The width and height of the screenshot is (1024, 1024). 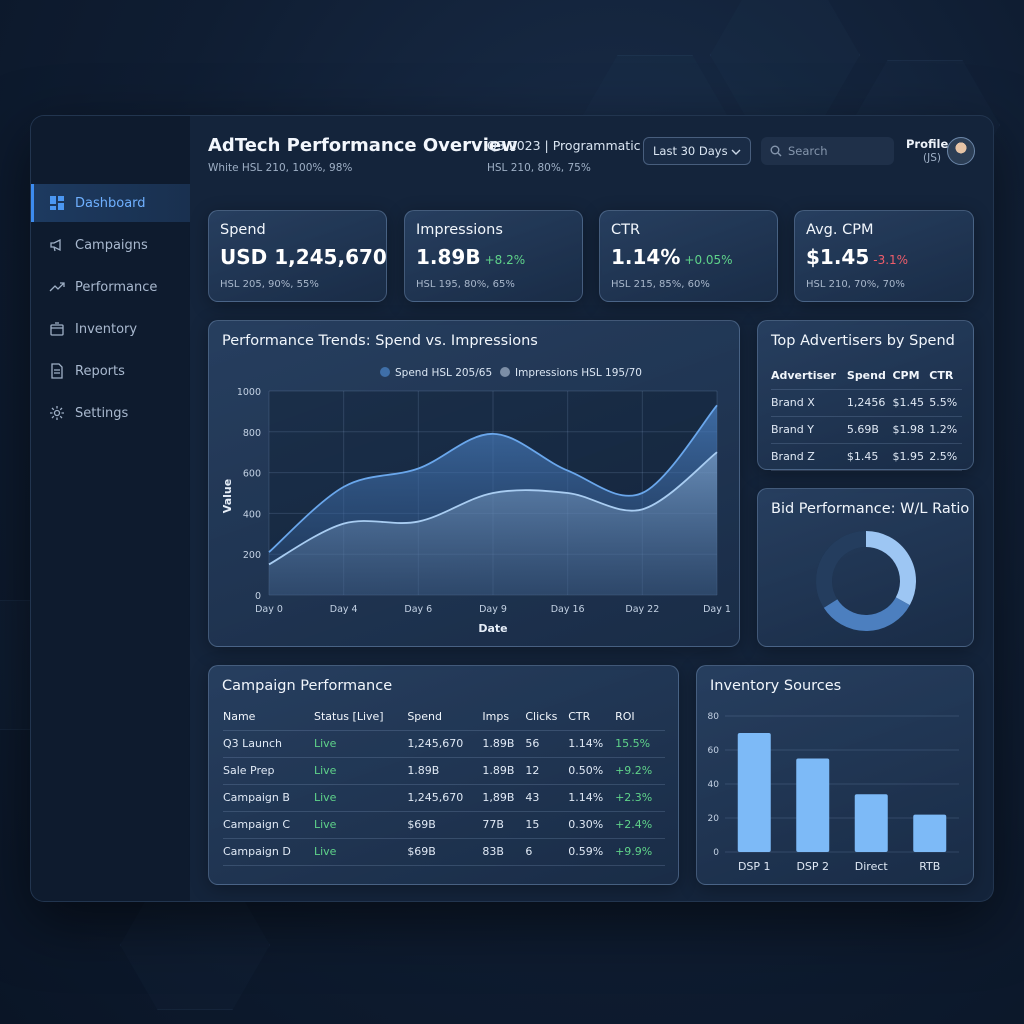 What do you see at coordinates (443, 373) in the screenshot?
I see `legend-label-spend: Spend HSL 205/65` at bounding box center [443, 373].